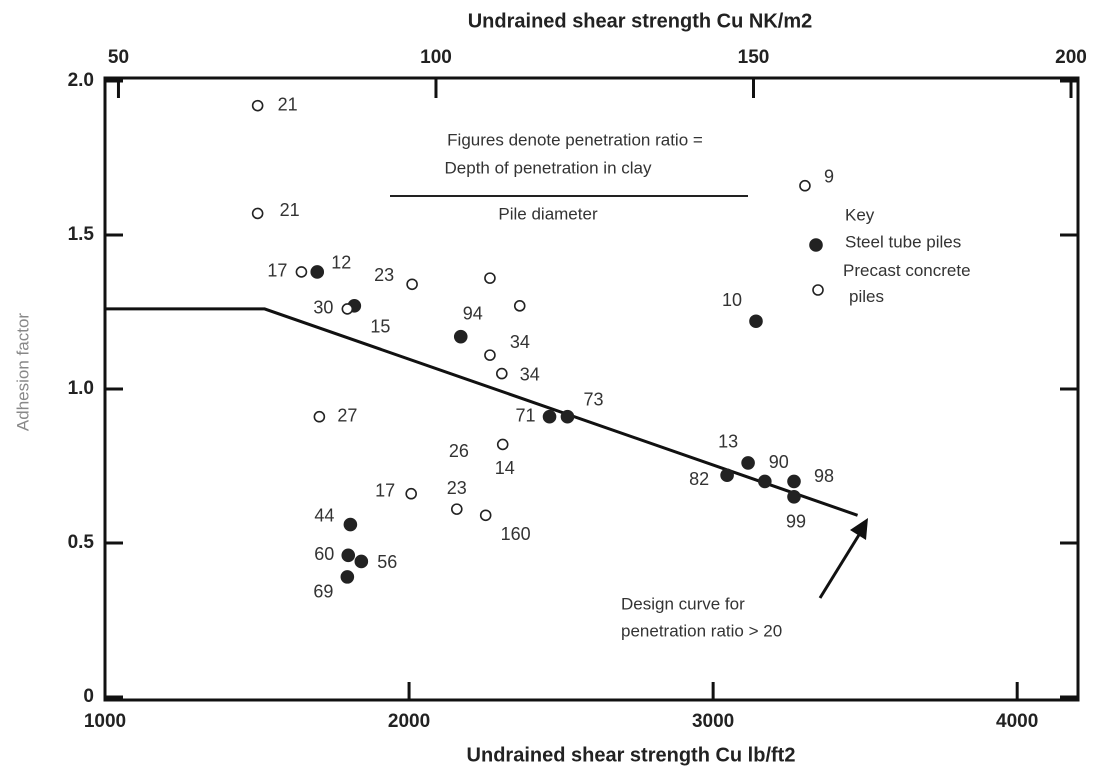  I want to click on curve-label: Design curve for, so click(683, 603).